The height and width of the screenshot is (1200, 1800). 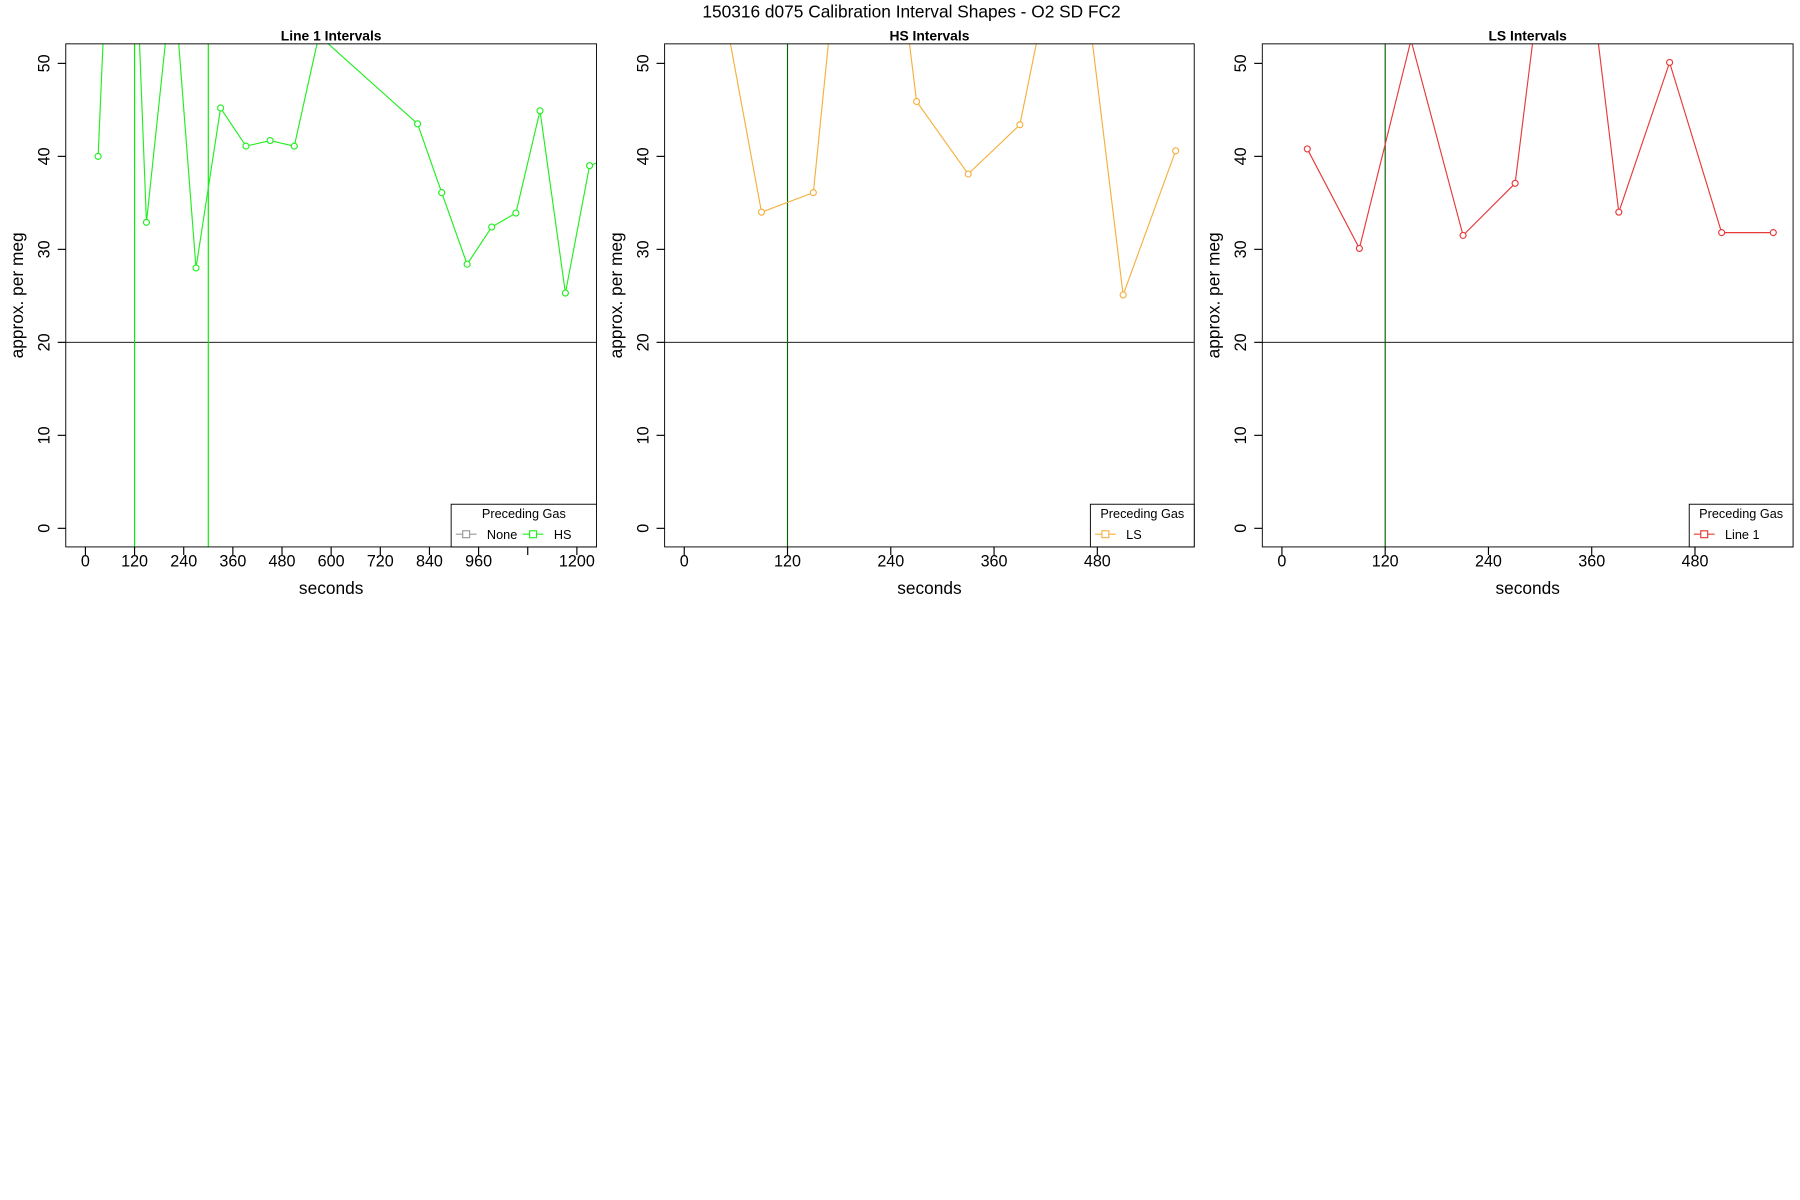 I want to click on panel-title: HS Intervals, so click(x=929, y=35).